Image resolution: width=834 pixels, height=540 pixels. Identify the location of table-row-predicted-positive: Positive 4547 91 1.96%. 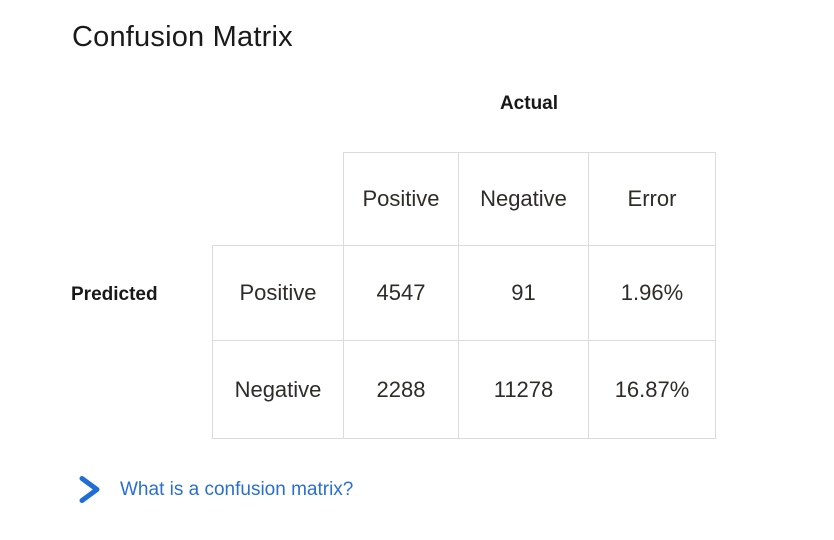
(464, 293).